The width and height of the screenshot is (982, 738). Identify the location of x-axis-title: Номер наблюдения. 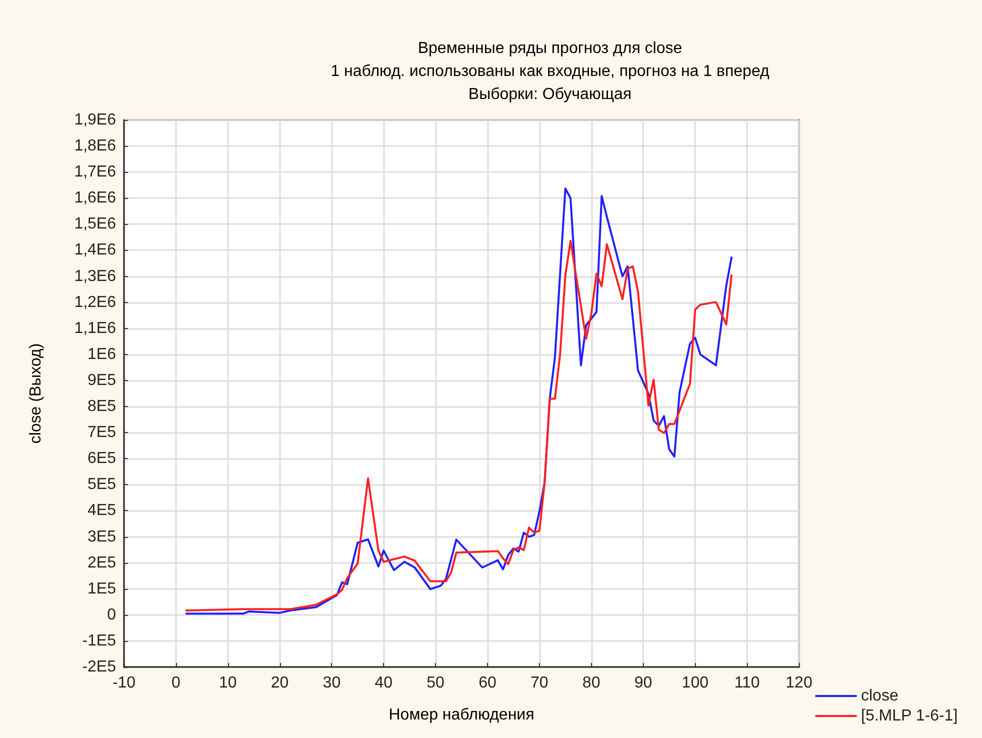
(461, 715).